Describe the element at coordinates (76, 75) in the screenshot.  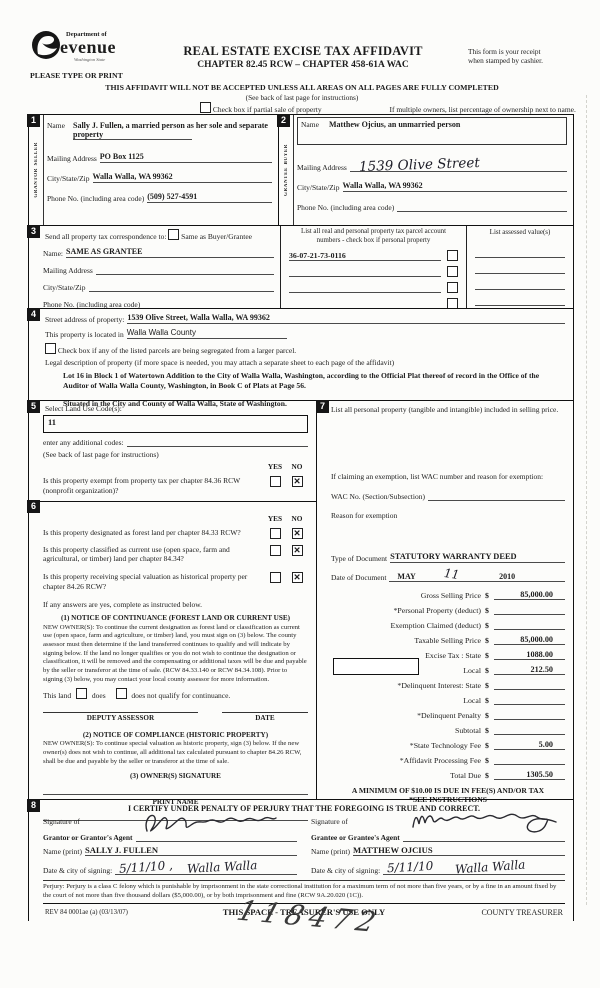
I see `please-type-or-print: PLEASE TYPE OR PRINT` at that location.